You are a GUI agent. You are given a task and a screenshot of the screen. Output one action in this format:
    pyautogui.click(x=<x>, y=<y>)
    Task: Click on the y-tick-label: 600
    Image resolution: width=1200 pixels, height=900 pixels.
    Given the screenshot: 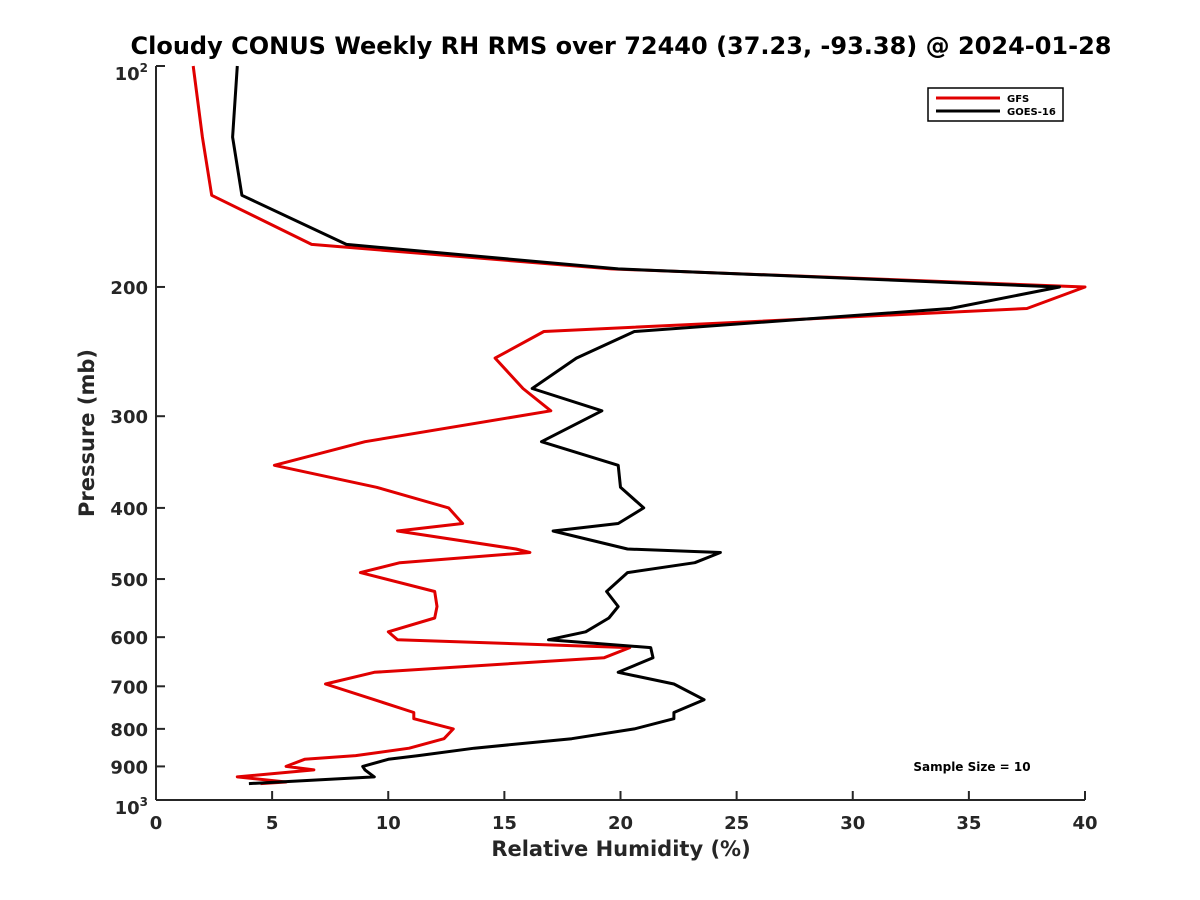 What is the action you would take?
    pyautogui.click(x=129, y=638)
    